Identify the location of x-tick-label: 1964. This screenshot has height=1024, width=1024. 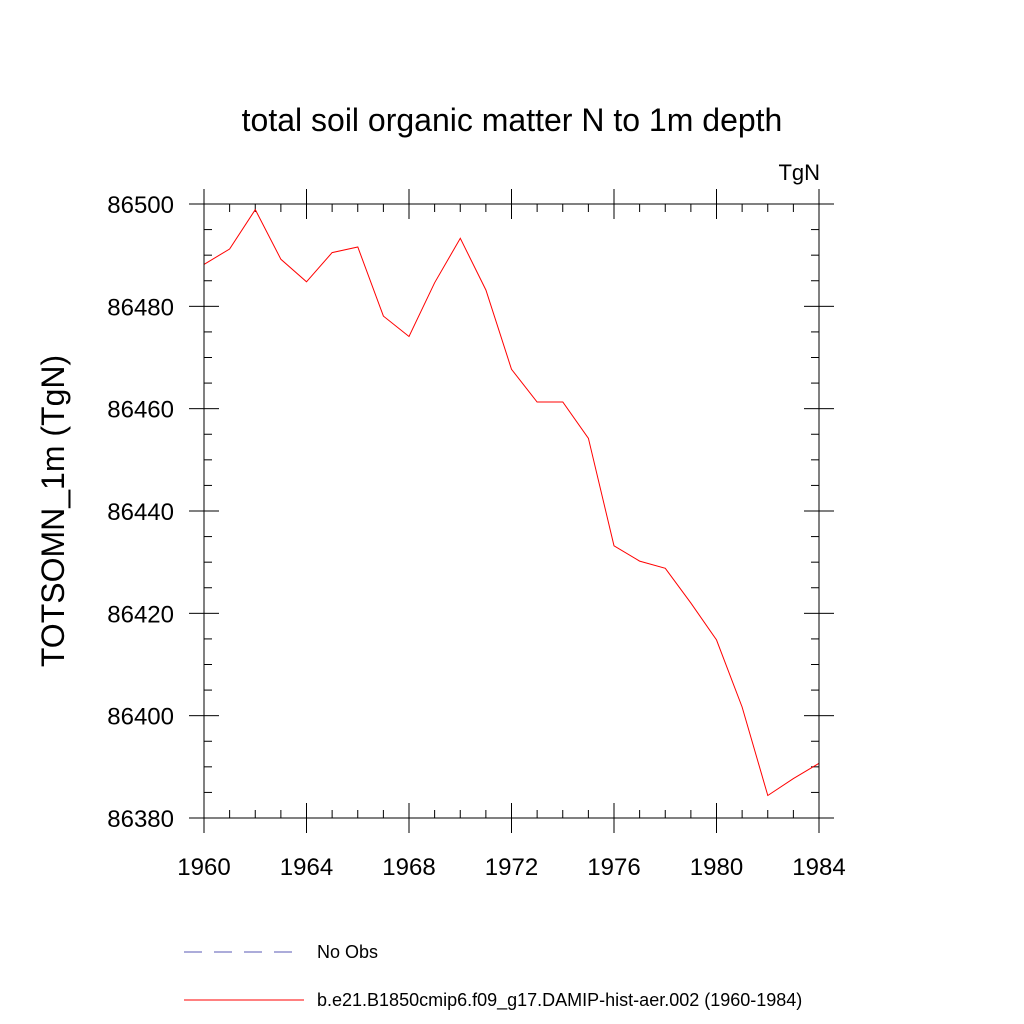
(306, 867).